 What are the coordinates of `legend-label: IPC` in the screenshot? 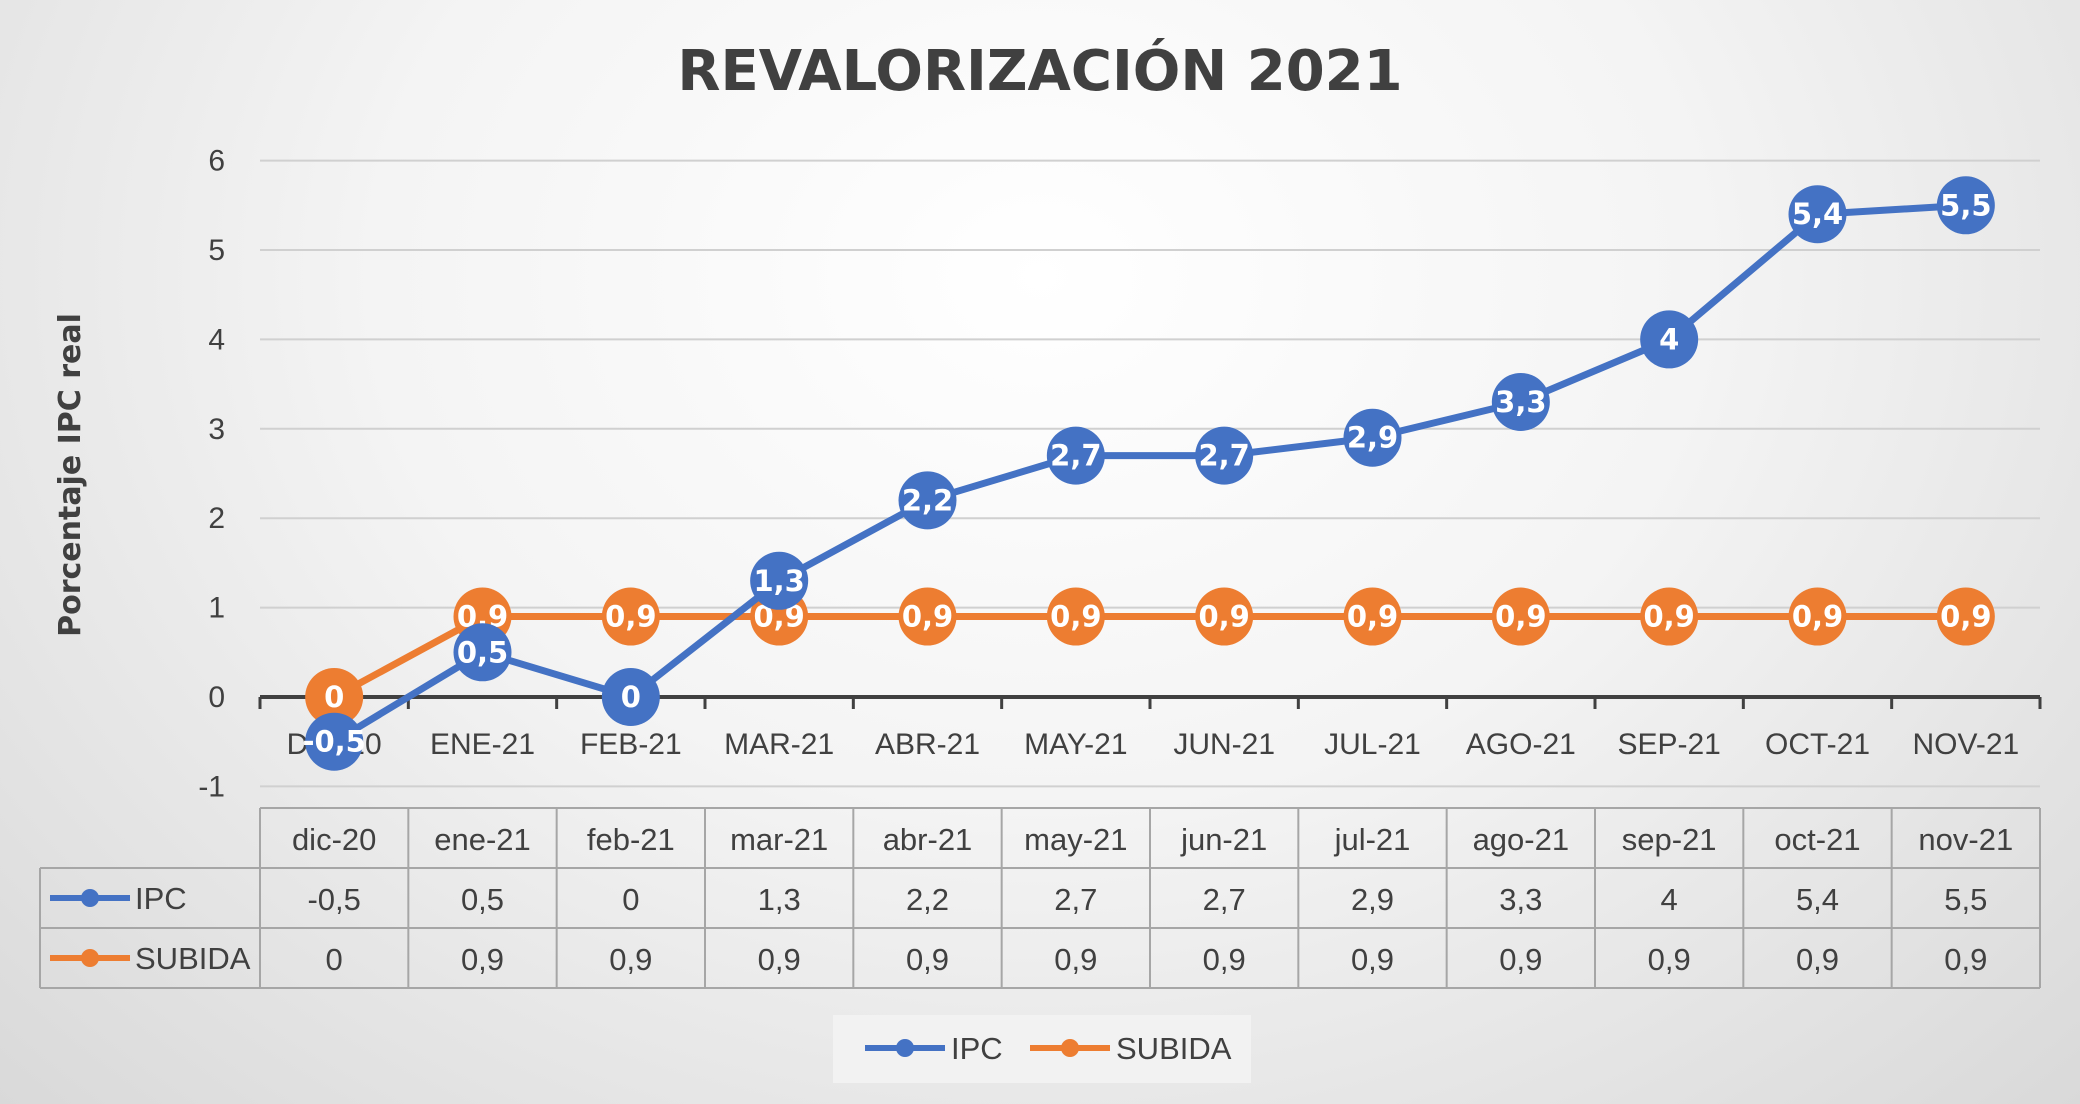 It's located at (977, 1048).